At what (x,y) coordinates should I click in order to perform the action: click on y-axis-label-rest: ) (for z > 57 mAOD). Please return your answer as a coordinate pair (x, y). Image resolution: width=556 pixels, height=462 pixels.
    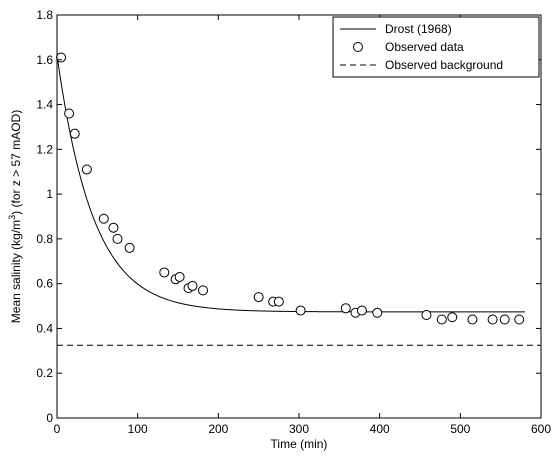
    Looking at the image, I should click on (16, 162).